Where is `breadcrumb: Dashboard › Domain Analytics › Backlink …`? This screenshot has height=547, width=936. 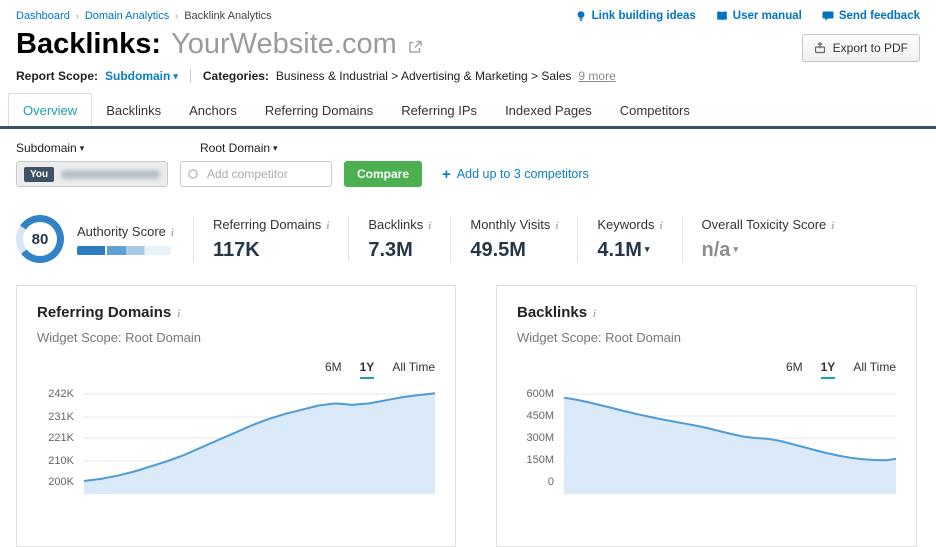
breadcrumb: Dashboard › Domain Analytics › Backlink … is located at coordinates (144, 16).